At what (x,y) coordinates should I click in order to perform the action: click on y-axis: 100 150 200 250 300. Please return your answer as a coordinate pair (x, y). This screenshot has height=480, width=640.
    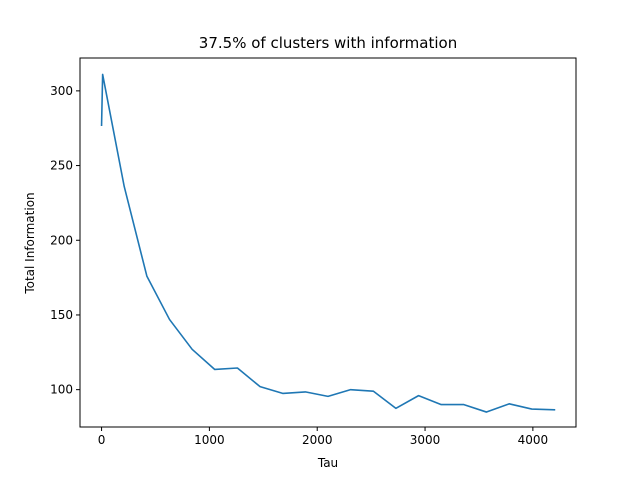
    Looking at the image, I should click on (65, 240).